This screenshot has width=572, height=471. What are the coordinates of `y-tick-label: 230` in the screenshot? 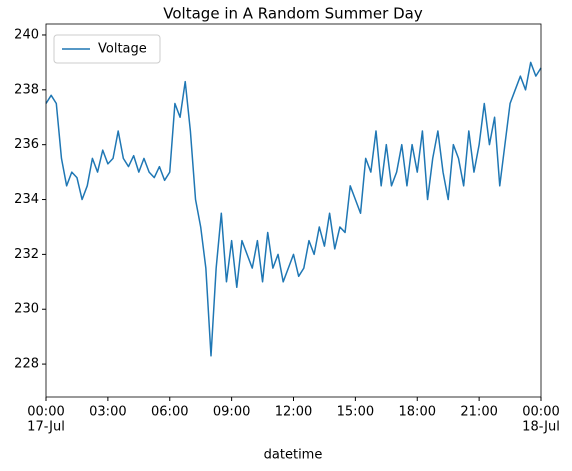 It's located at (26, 309).